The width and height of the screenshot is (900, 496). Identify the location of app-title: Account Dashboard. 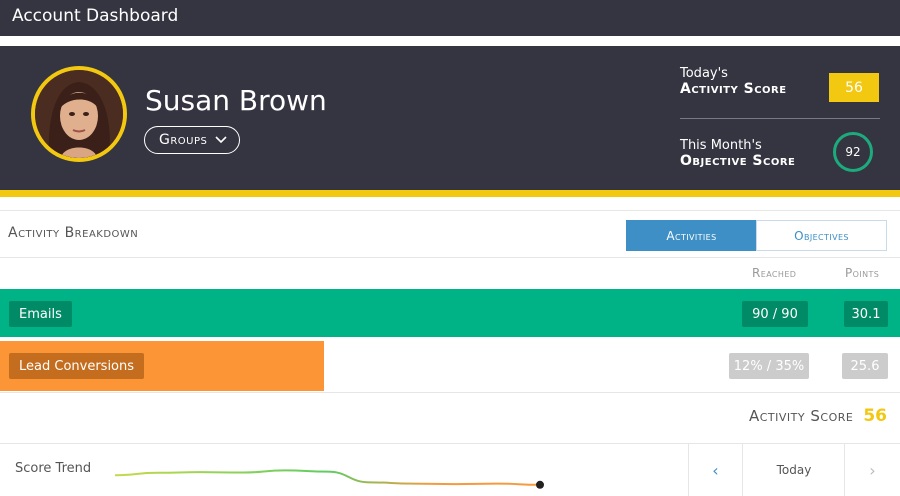
(95, 16).